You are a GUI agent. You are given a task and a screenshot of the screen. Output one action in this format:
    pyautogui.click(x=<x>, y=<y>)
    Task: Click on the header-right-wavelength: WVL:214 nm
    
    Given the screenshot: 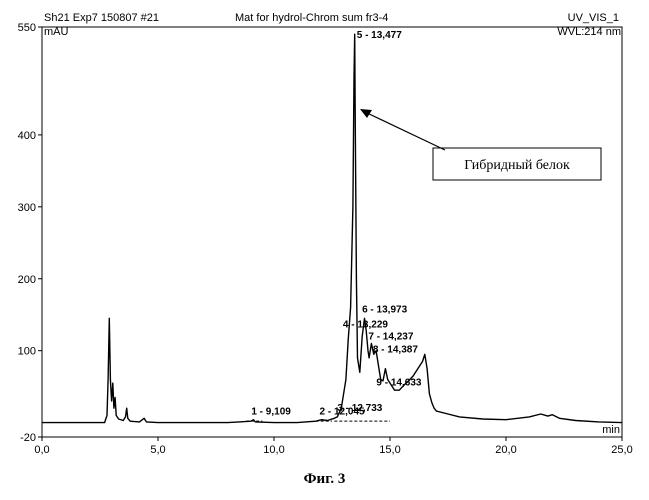 What is the action you would take?
    pyautogui.click(x=589, y=32)
    